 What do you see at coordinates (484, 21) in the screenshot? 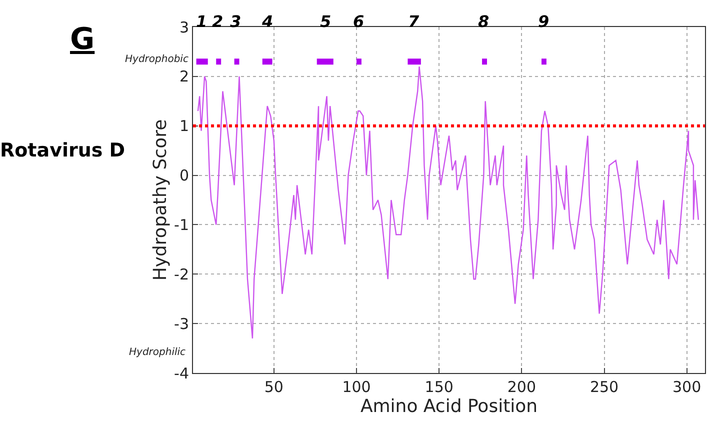
I see `annotation: 8` at bounding box center [484, 21].